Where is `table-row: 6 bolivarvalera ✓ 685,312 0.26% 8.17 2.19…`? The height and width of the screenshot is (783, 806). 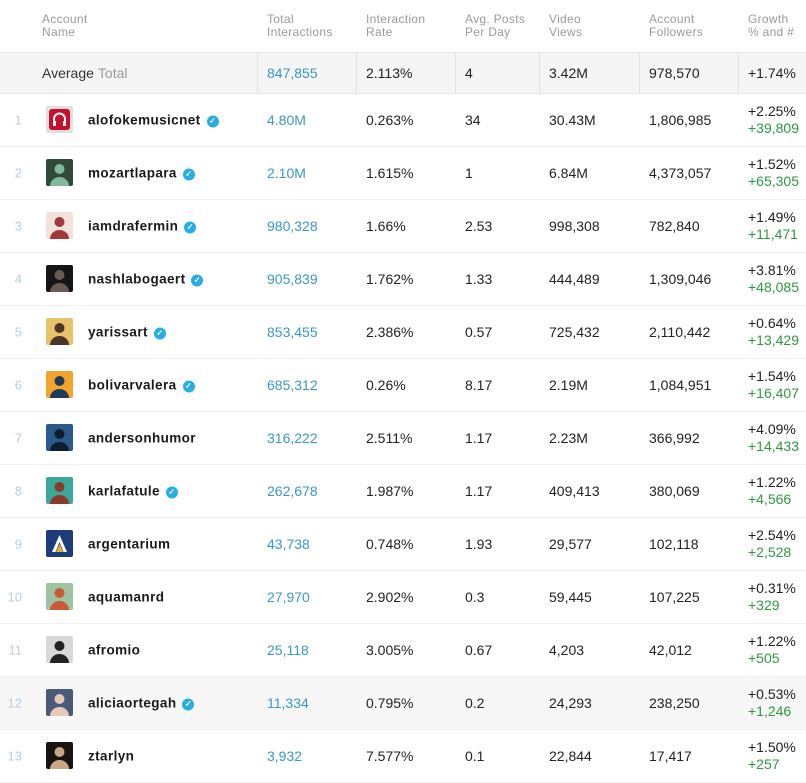 table-row: 6 bolivarvalera ✓ 685,312 0.26% 8.17 2.19… is located at coordinates (403, 385).